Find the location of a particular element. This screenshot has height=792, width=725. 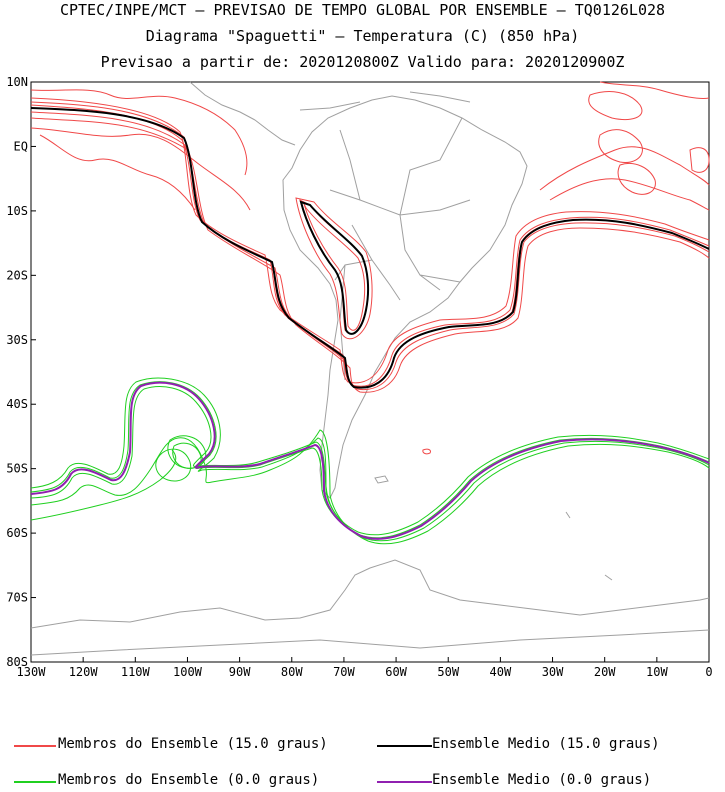

lon-tick-label: 90W is located at coordinates (240, 672).